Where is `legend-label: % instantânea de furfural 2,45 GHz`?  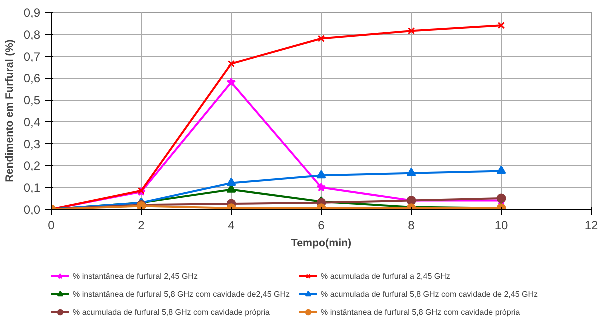 legend-label: % instantânea de furfural 2,45 GHz is located at coordinates (135, 276).